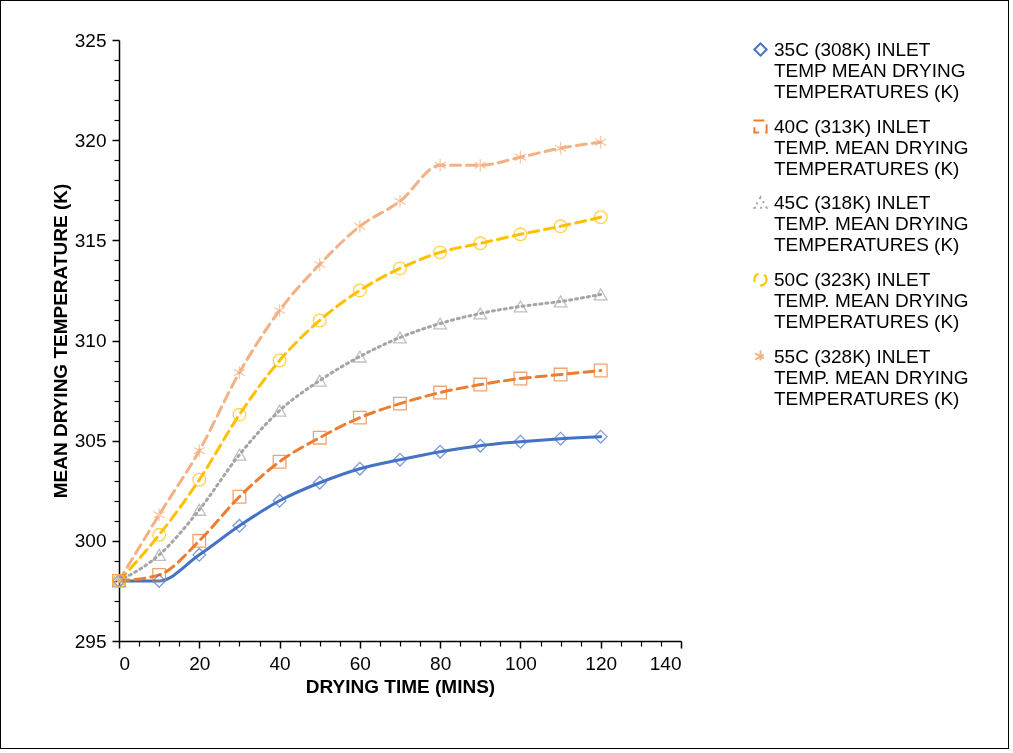  Describe the element at coordinates (90, 340) in the screenshot. I see `y-tick-label: 310` at that location.